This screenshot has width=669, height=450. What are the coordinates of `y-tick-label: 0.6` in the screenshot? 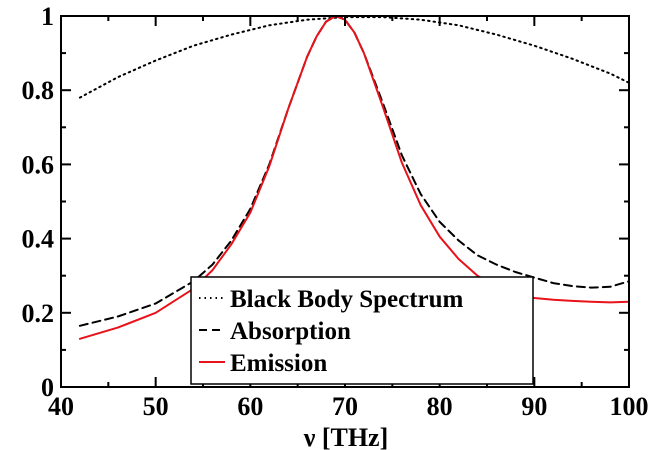 It's located at (38, 164).